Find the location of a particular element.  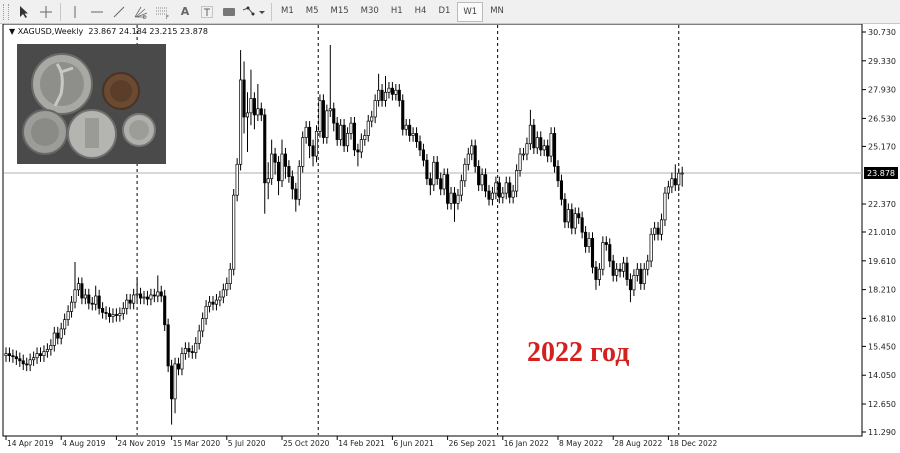

timeframe-h1: H1 is located at coordinates (396, 10).